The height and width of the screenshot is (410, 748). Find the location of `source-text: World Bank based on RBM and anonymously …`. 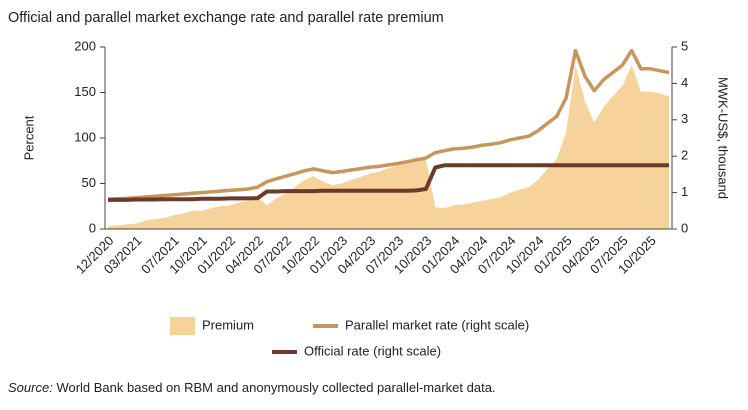

source-text: World Bank based on RBM and anonymously … is located at coordinates (275, 387).